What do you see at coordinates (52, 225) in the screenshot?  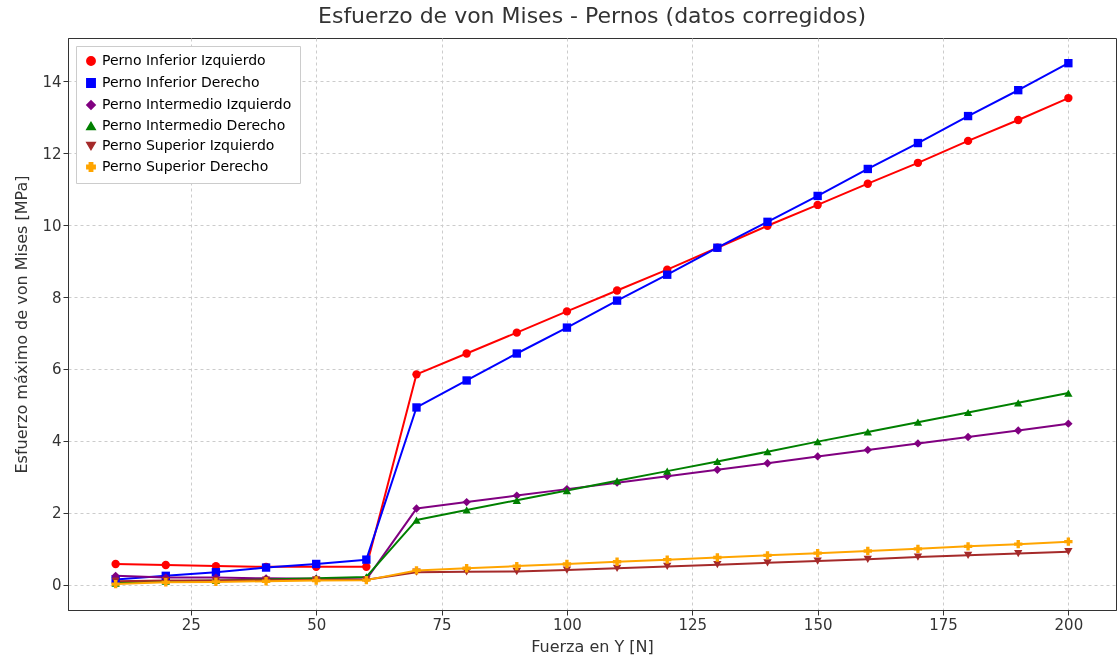 I see `y-tick-label: 10` at bounding box center [52, 225].